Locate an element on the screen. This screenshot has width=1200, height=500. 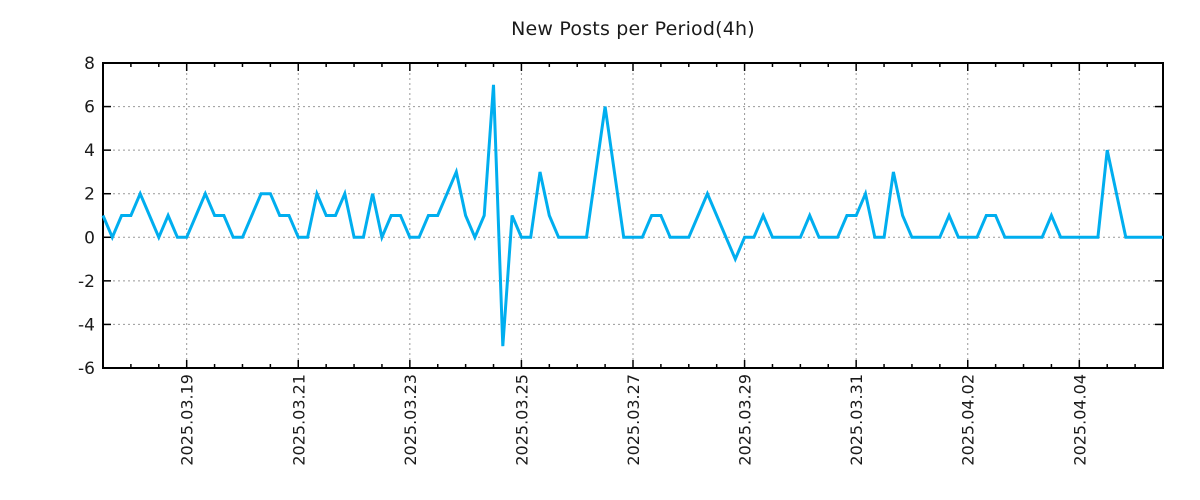
y-tick-label: 8 is located at coordinates (89, 64).